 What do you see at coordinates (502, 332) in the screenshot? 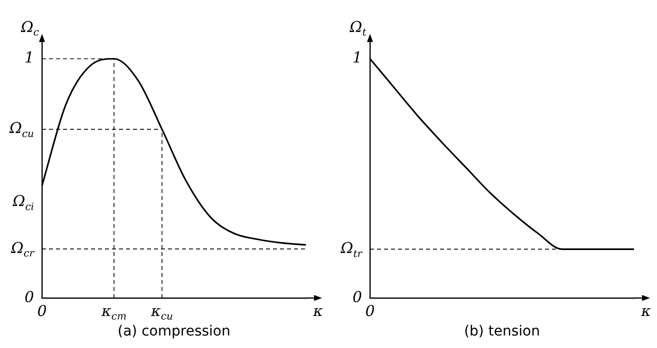
I see `text: (b) tension` at bounding box center [502, 332].